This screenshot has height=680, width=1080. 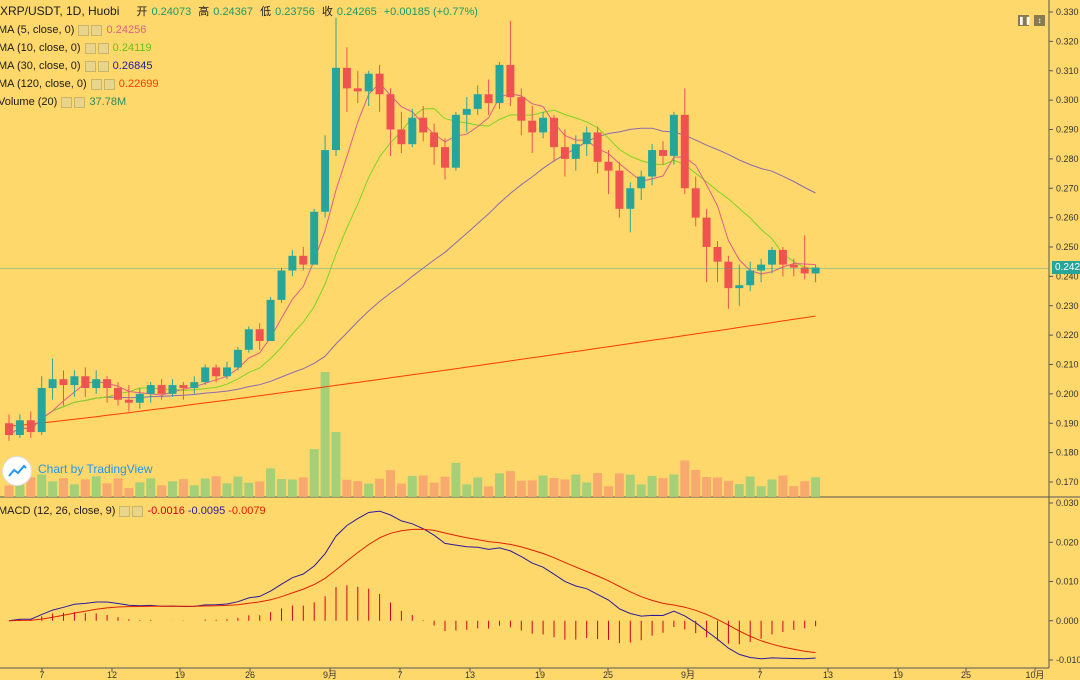 I want to click on tradingview-logo-icon, so click(x=17, y=471).